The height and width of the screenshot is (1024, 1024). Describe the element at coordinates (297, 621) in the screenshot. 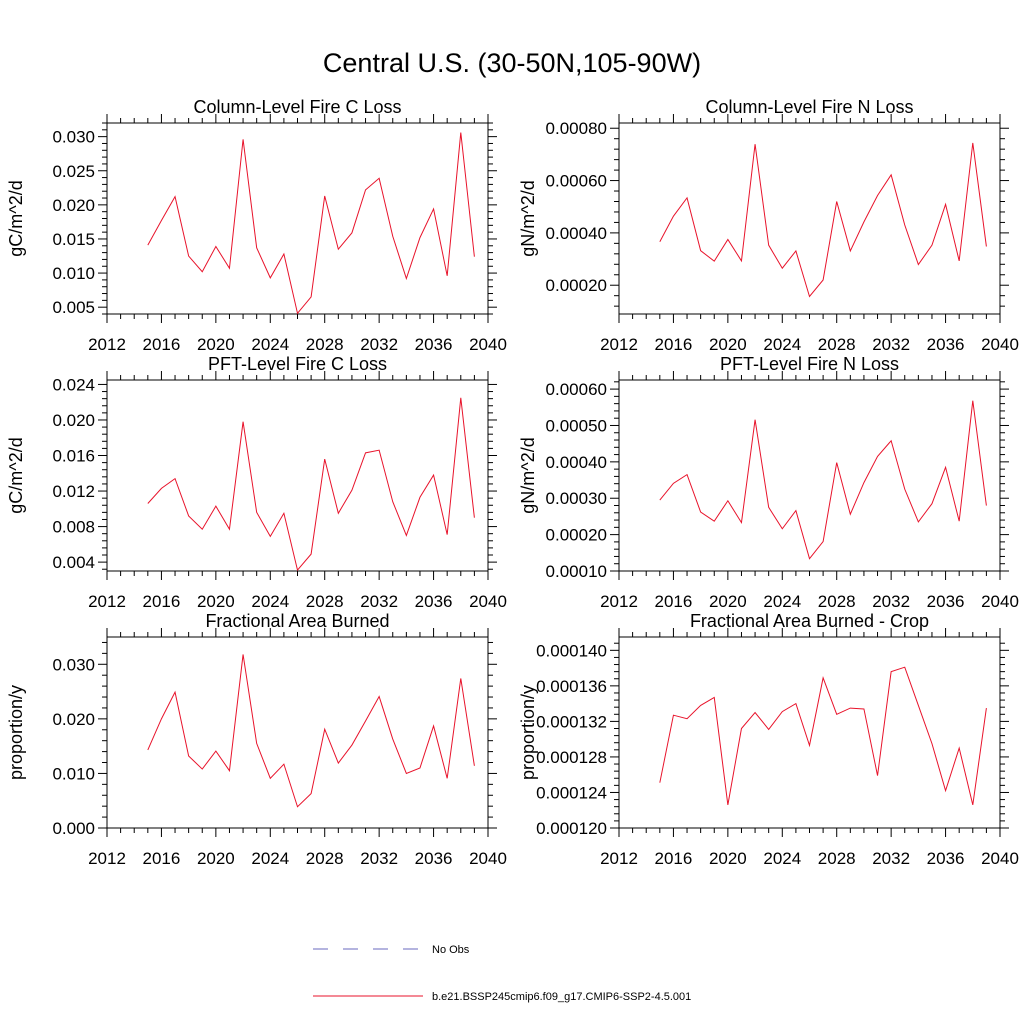

I see `panel-title: Fractional Area Burned` at that location.